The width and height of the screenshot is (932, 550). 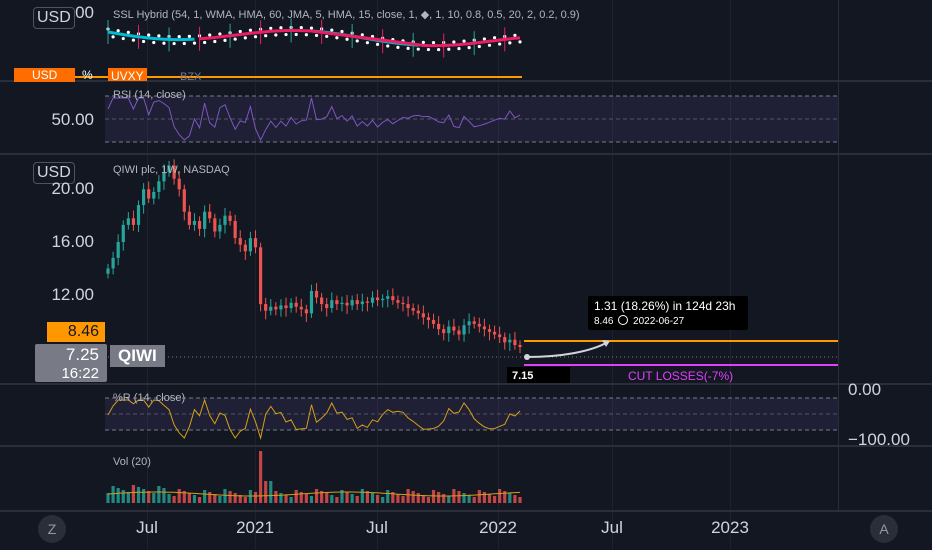 What do you see at coordinates (360, 38) in the screenshot?
I see `ssl-baseline-down` at bounding box center [360, 38].